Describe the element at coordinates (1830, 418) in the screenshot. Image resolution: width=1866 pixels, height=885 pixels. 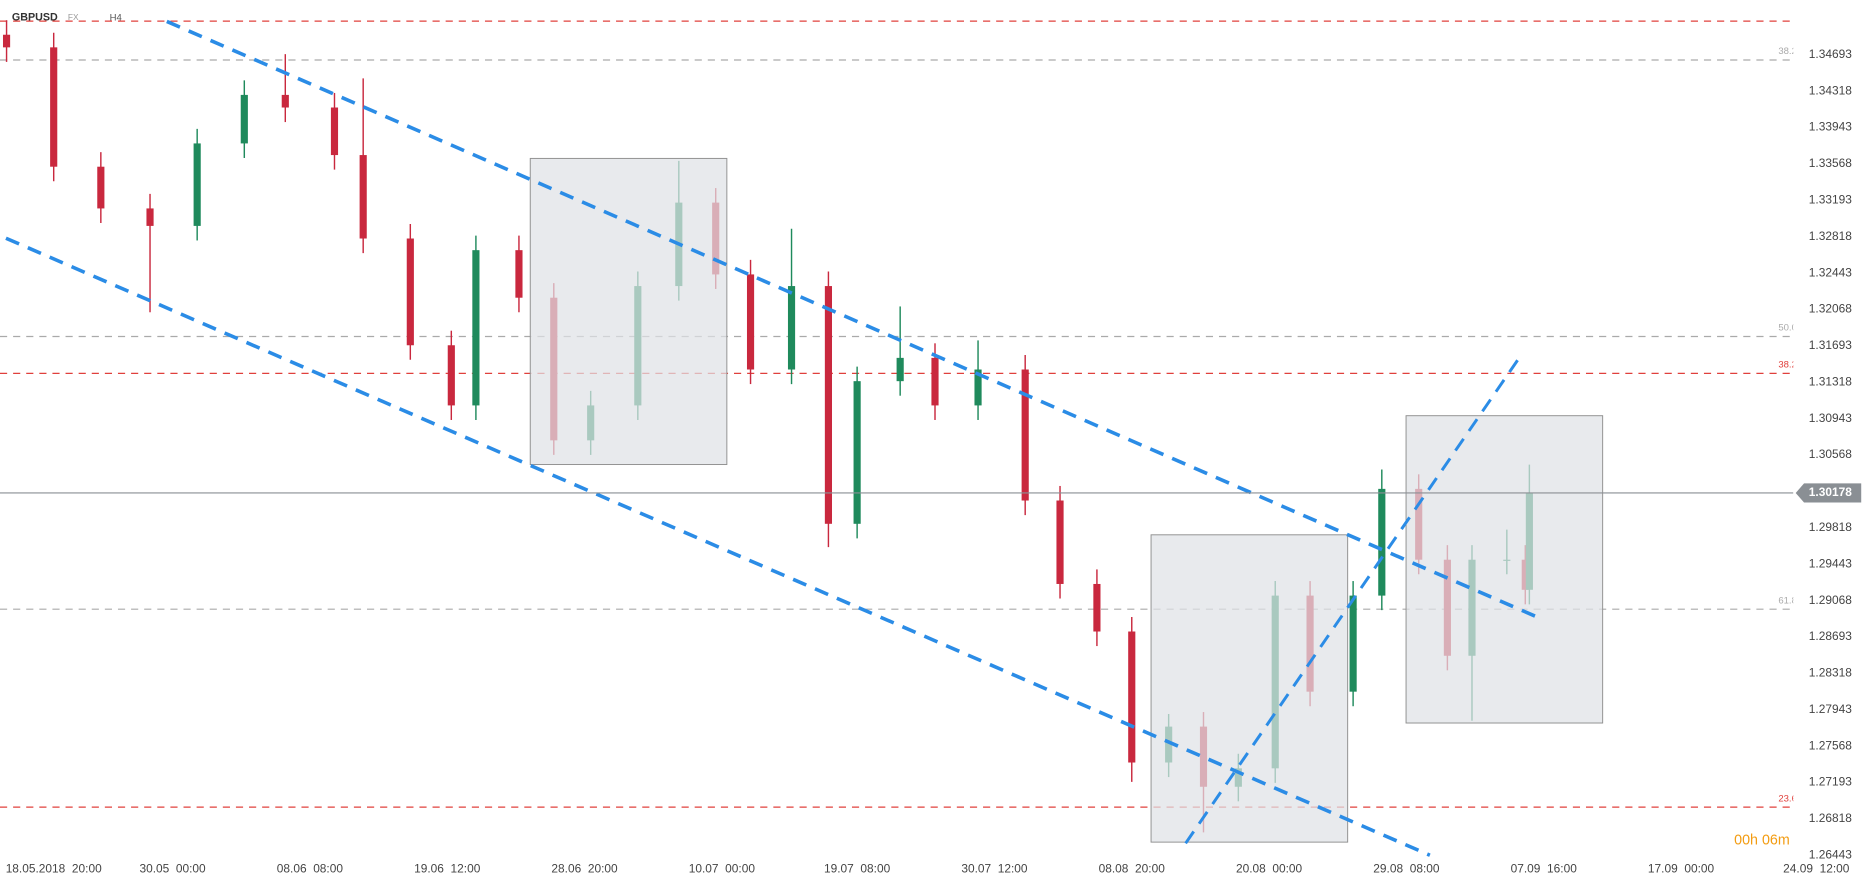
I see `y-tick-label: 1.30943` at that location.